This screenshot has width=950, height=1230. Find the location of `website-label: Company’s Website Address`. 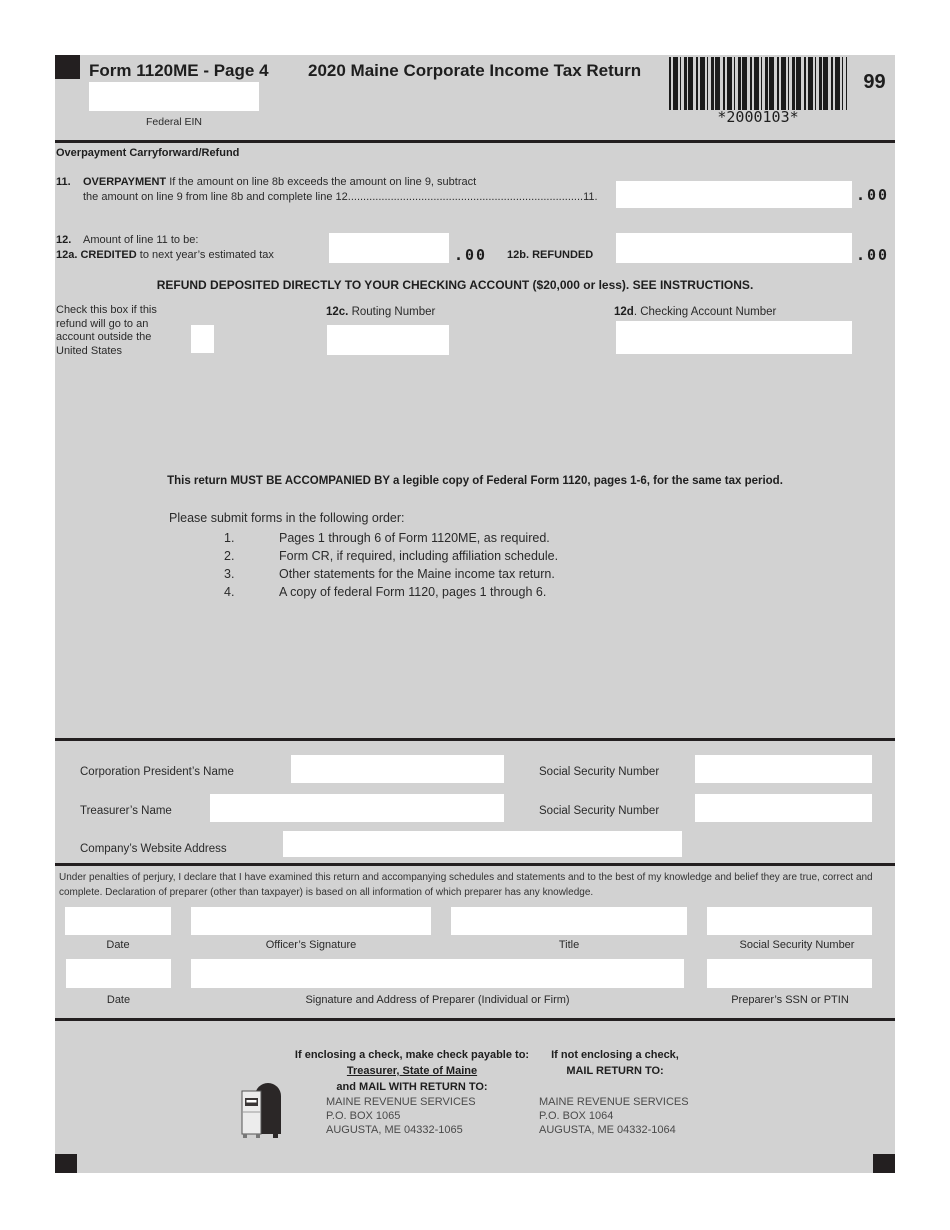

website-label: Company’s Website Address is located at coordinates (153, 849).